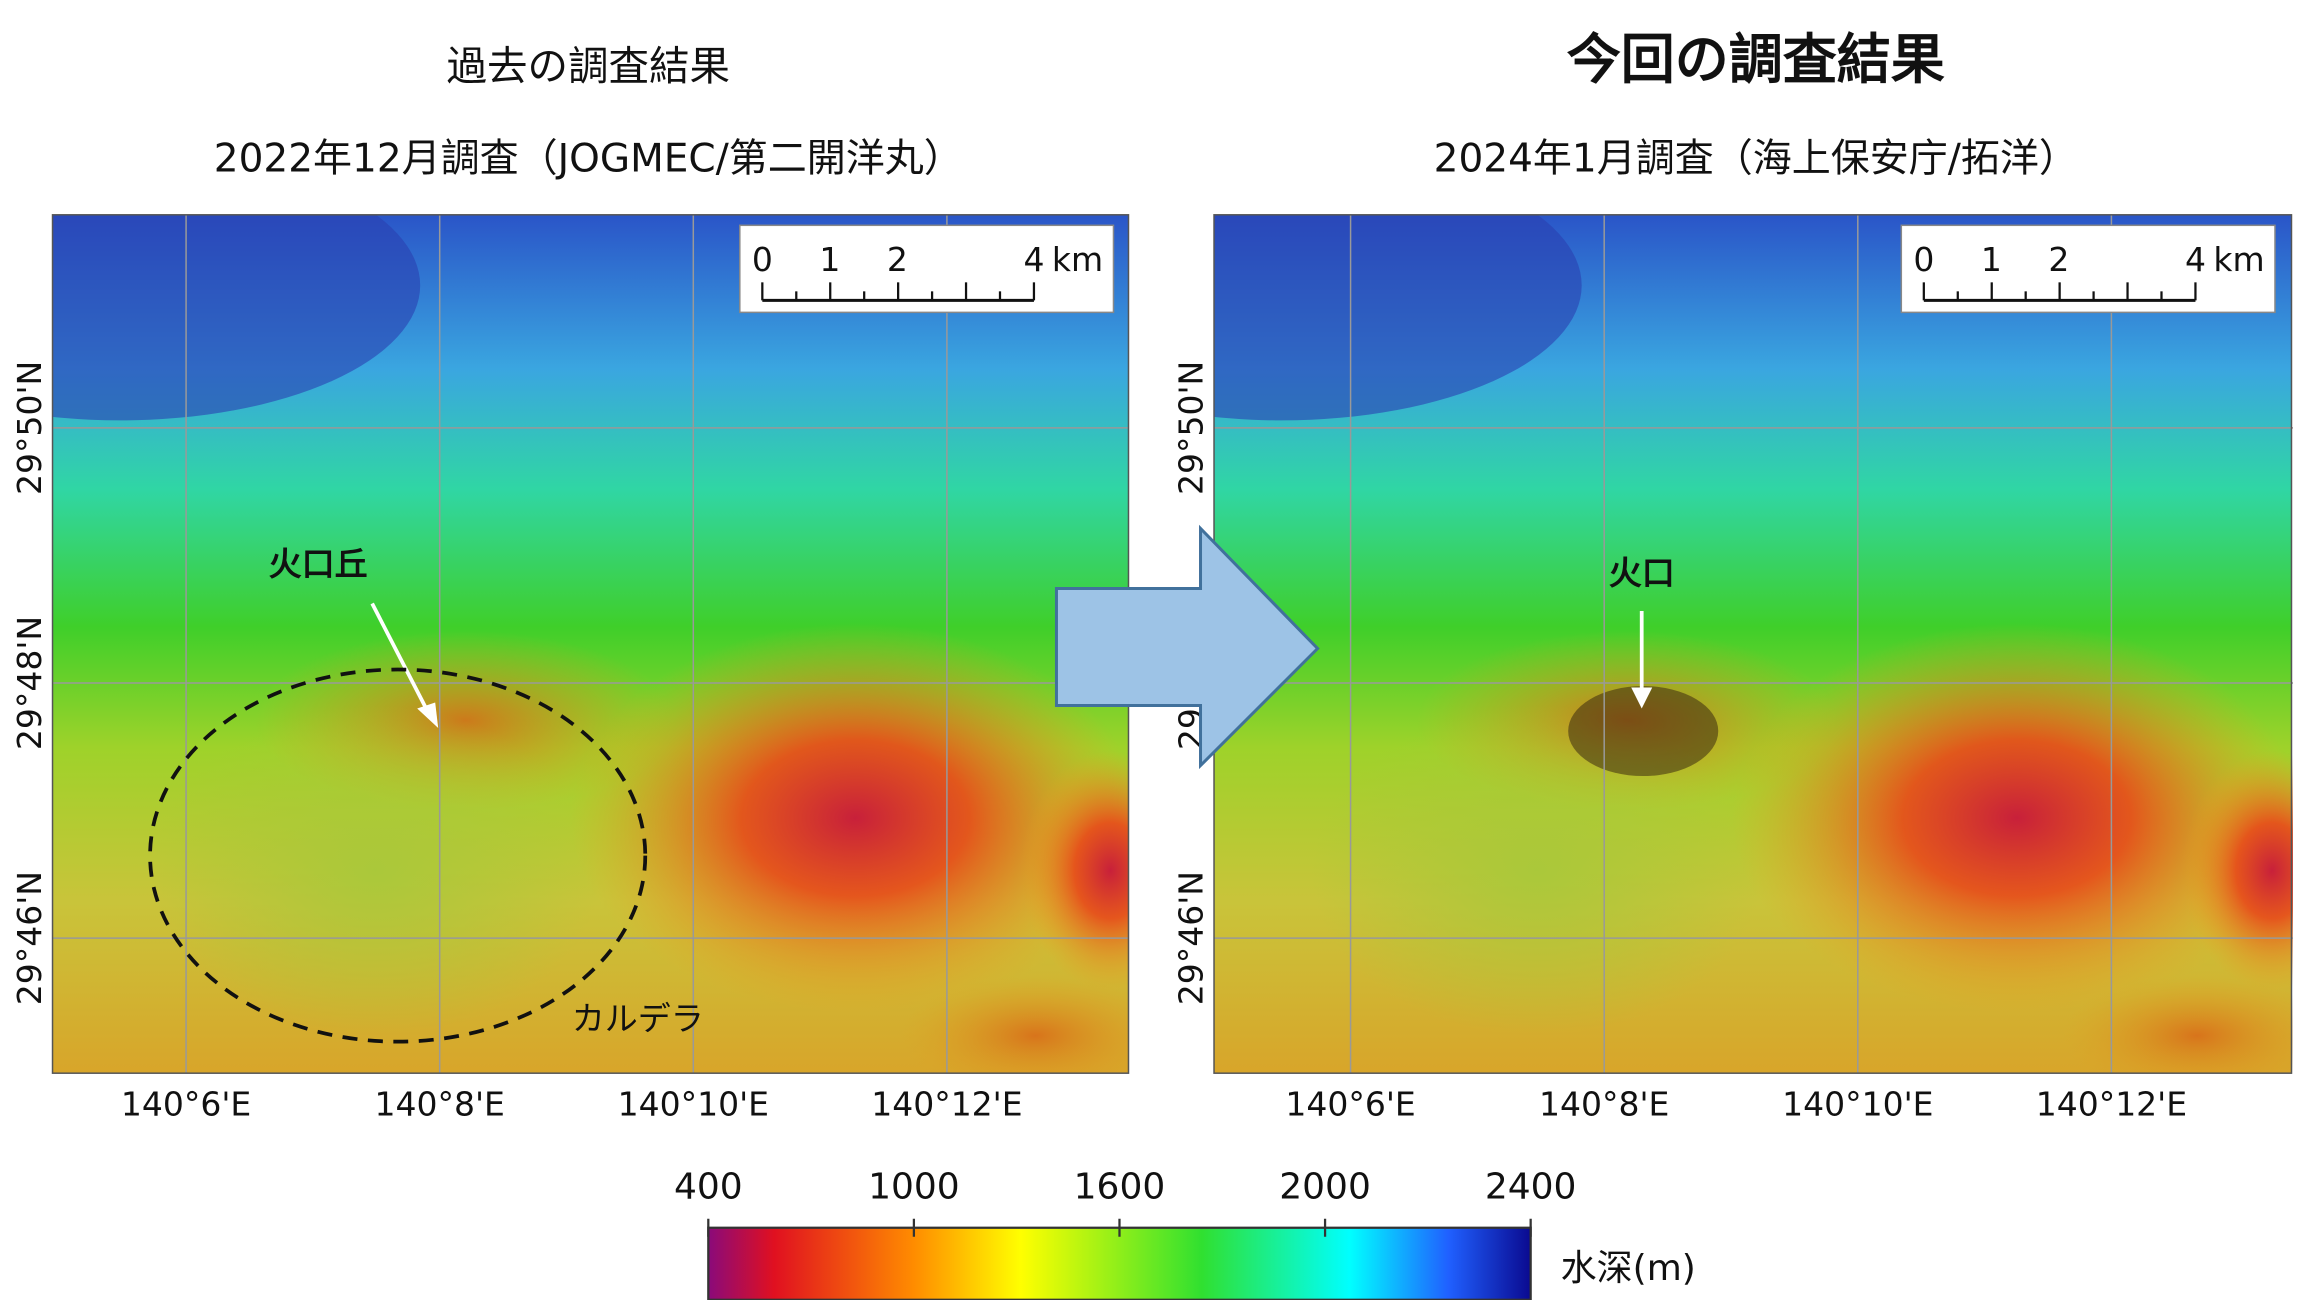 The image size is (2320, 1300). I want to click on colorbar-tick-label: 1600, so click(1120, 1187).